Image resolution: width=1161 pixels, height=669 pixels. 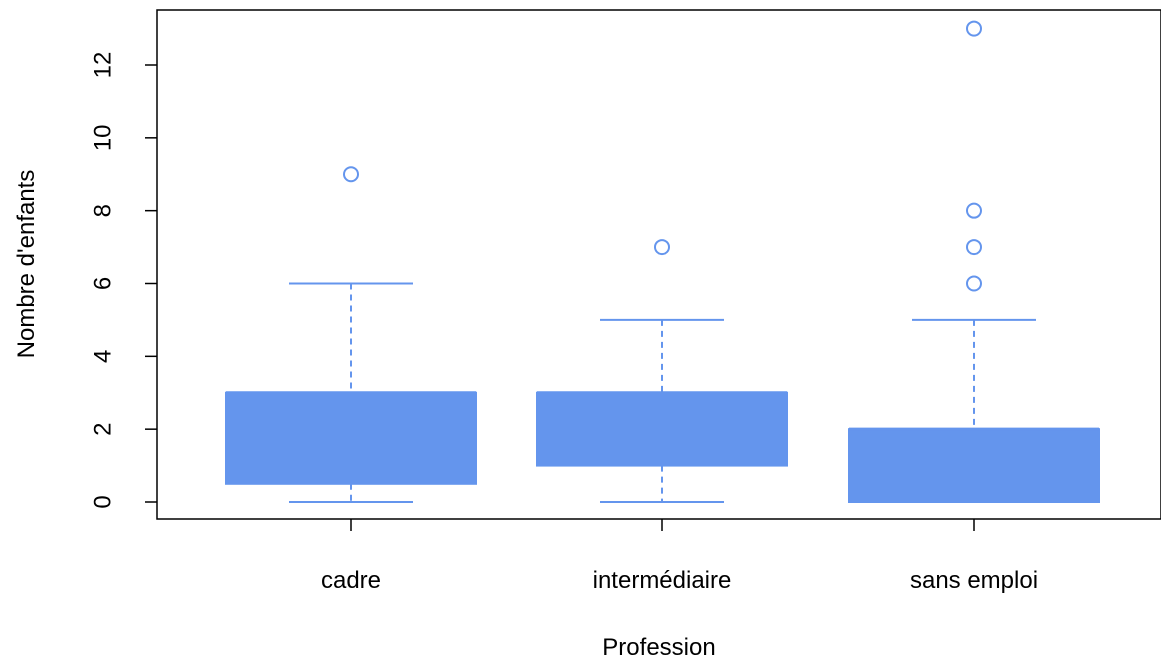 What do you see at coordinates (26, 264) in the screenshot?
I see `y-axis-label: Nombre d'enfants` at bounding box center [26, 264].